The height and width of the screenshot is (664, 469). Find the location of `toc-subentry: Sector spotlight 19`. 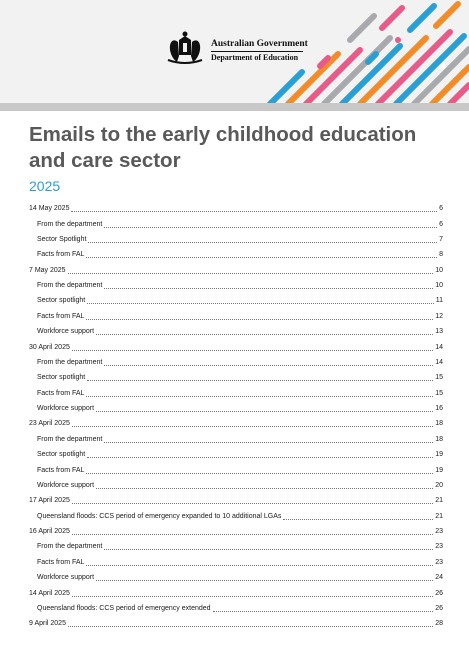

toc-subentry: Sector spotlight 19 is located at coordinates (236, 454).